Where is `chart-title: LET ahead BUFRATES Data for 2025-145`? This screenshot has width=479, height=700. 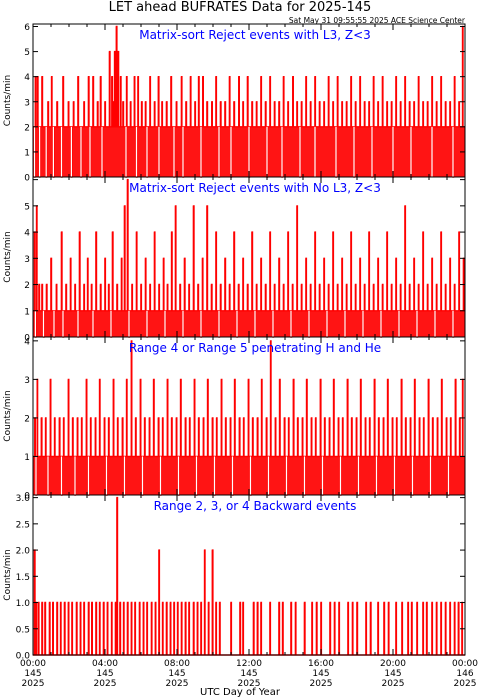 chart-title: LET ahead BUFRATES Data for 2025-145 is located at coordinates (240, 7).